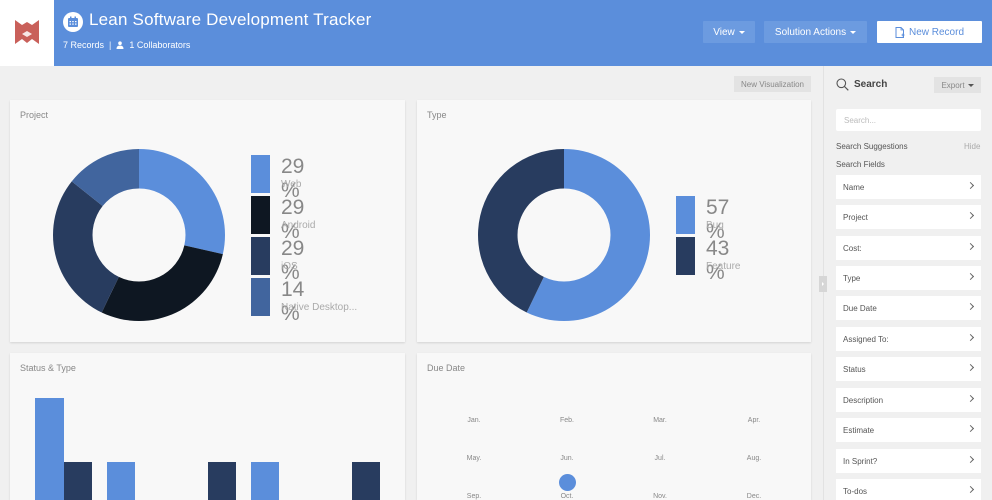 The height and width of the screenshot is (500, 992). What do you see at coordinates (48, 368) in the screenshot?
I see `card-title: Status & Type` at bounding box center [48, 368].